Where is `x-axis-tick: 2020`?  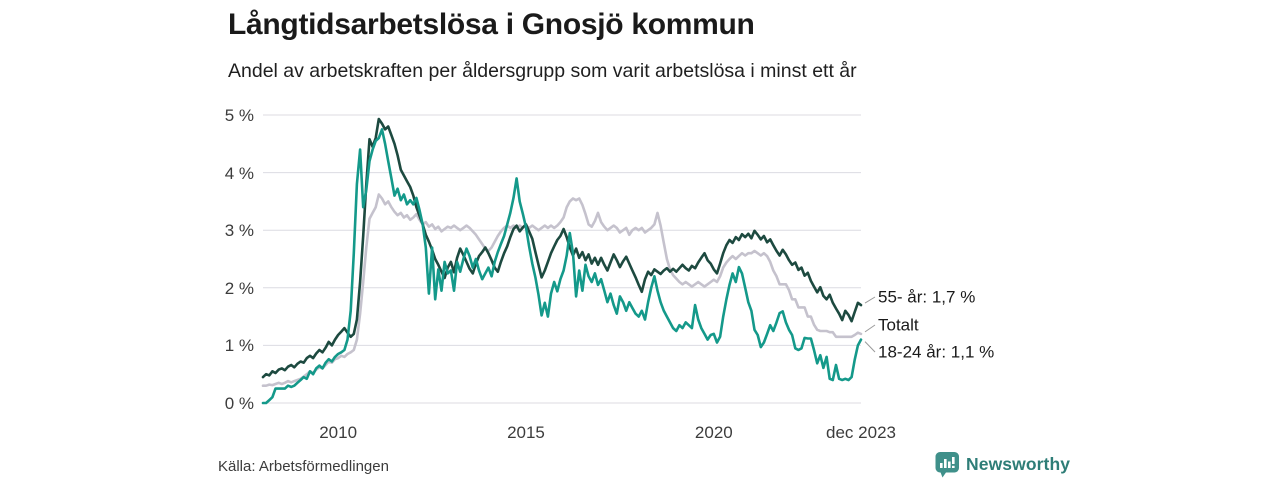 x-axis-tick: 2020 is located at coordinates (713, 432).